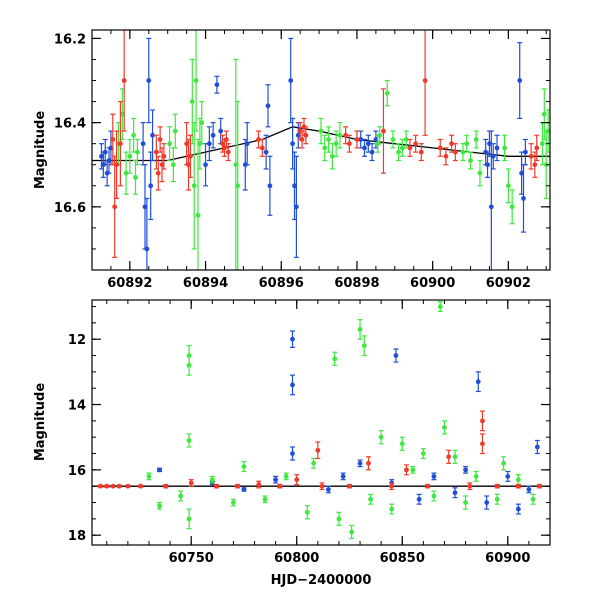 This screenshot has width=600, height=600. I want to click on top-x-tick-label: 60902, so click(508, 283).